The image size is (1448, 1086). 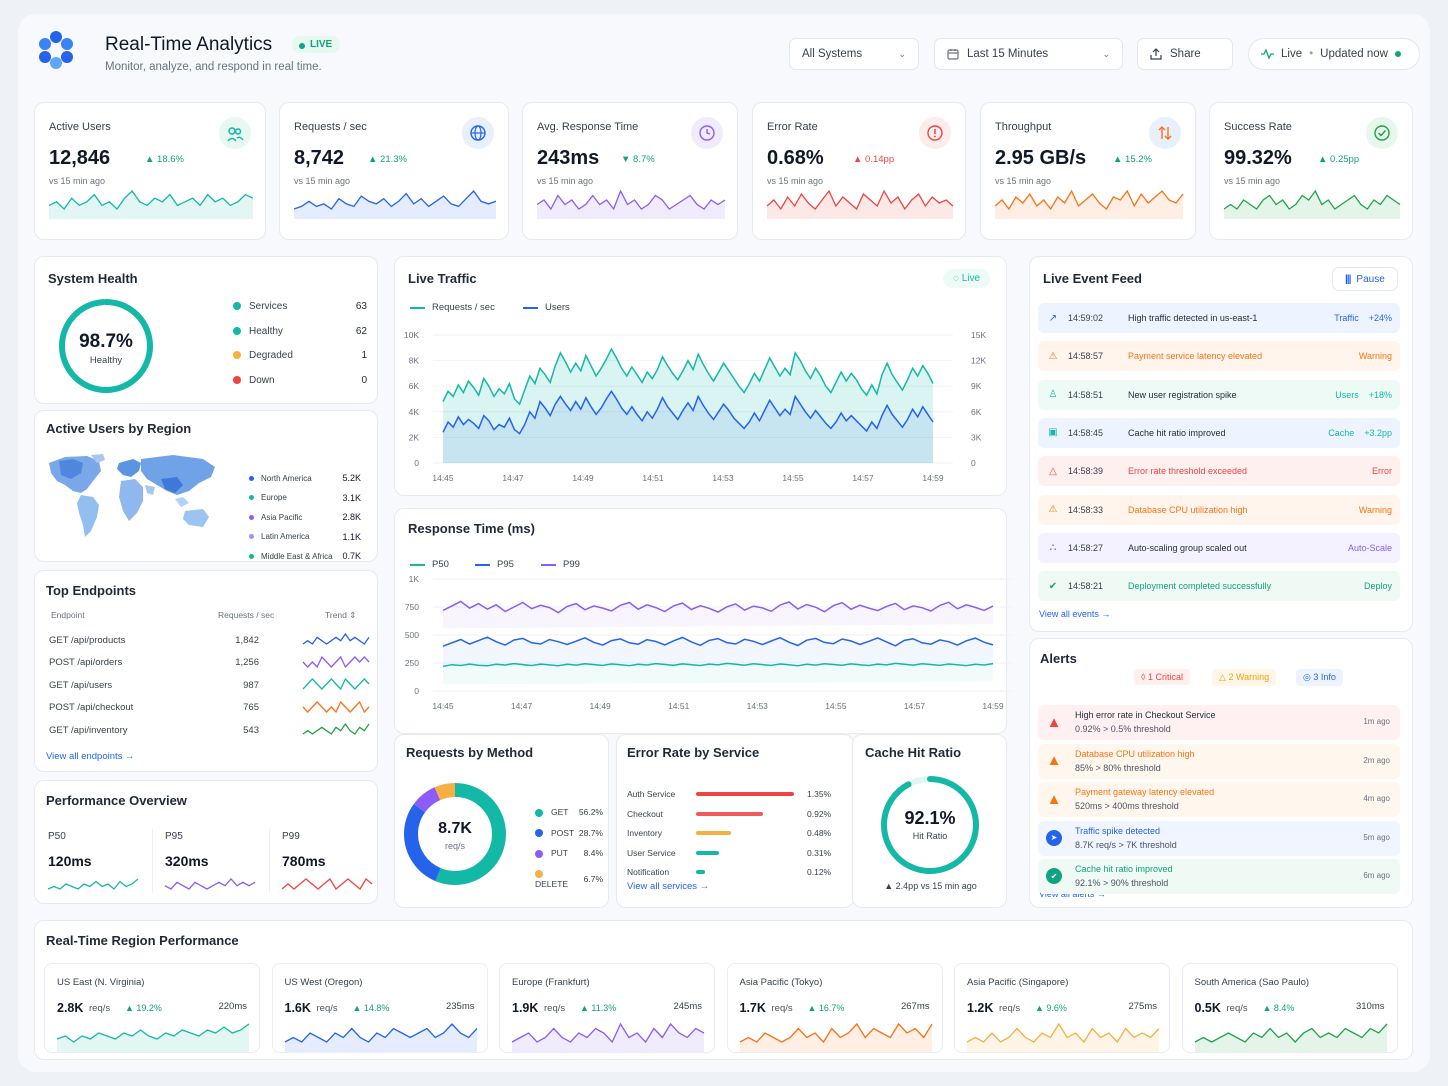 What do you see at coordinates (973, 463) in the screenshot?
I see `y2-tick-label: 0` at bounding box center [973, 463].